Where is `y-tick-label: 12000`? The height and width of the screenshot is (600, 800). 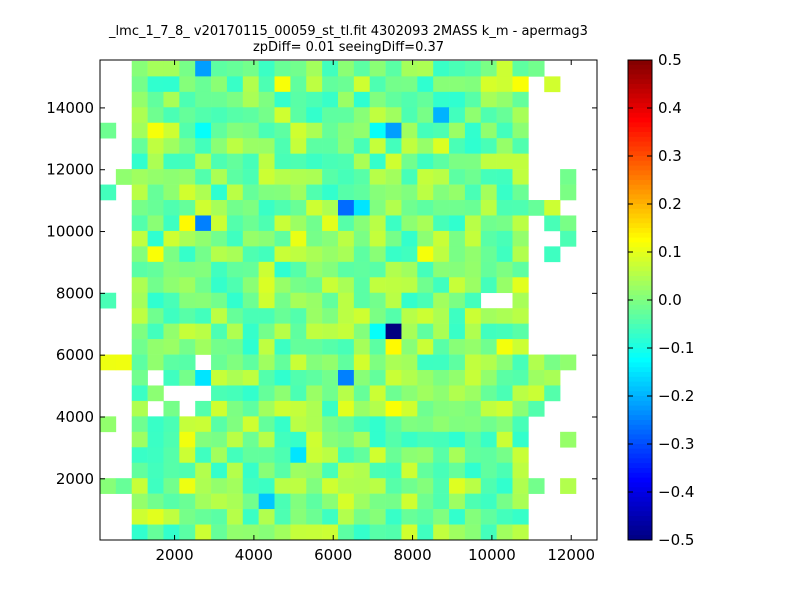
y-tick-label: 12000 is located at coordinates (70, 170).